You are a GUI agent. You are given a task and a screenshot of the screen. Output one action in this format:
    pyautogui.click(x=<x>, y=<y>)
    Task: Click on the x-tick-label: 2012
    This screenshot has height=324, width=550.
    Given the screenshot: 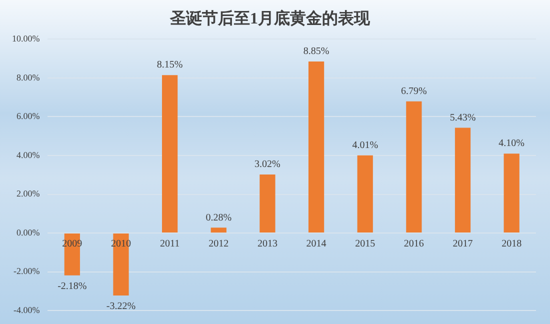 What is the action you would take?
    pyautogui.click(x=218, y=244)
    